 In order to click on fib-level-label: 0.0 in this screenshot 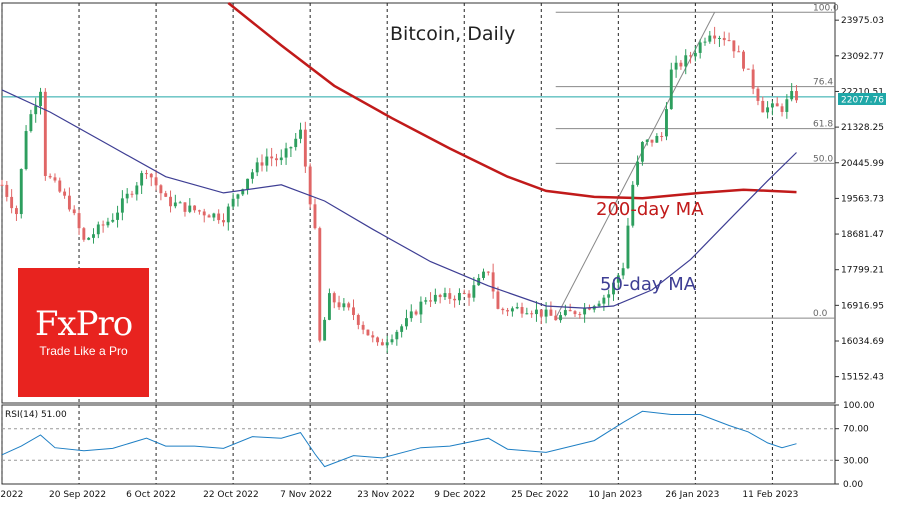, I will do `click(820, 314)`.